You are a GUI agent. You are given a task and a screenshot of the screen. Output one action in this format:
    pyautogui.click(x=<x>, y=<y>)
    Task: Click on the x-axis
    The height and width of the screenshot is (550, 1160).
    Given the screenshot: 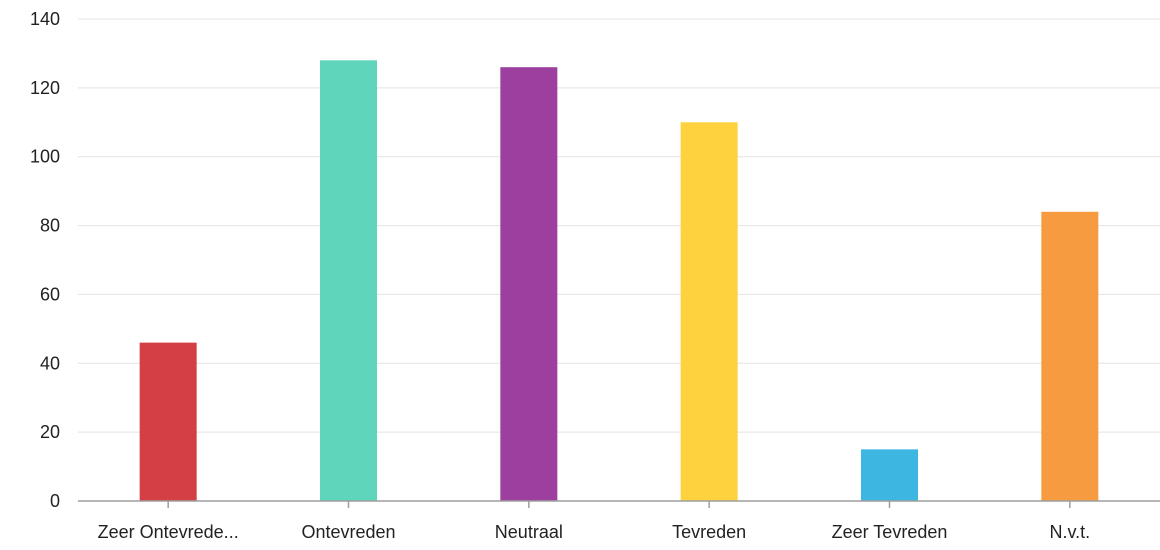 What is the action you would take?
    pyautogui.click(x=619, y=504)
    